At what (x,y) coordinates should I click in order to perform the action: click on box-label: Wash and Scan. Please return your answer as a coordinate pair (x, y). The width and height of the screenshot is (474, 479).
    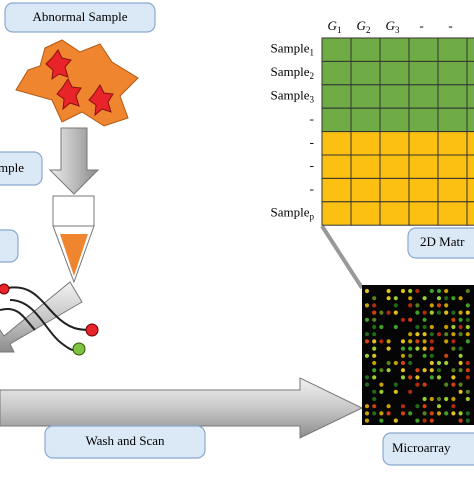
    Looking at the image, I should click on (125, 440).